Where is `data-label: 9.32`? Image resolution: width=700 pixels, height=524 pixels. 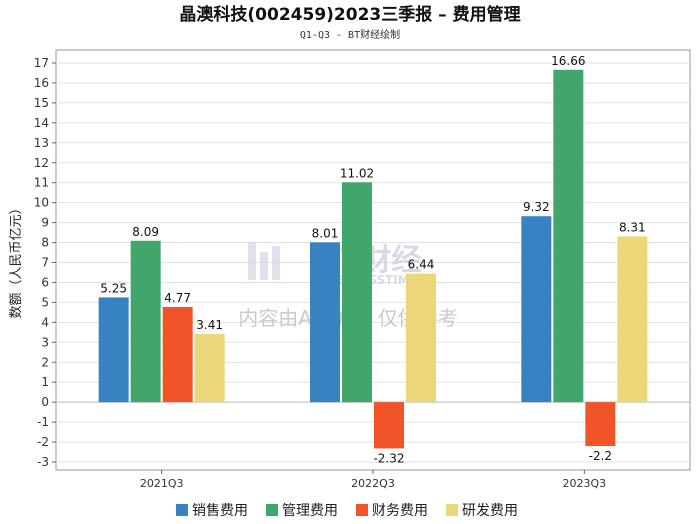
data-label: 9.32 is located at coordinates (536, 207).